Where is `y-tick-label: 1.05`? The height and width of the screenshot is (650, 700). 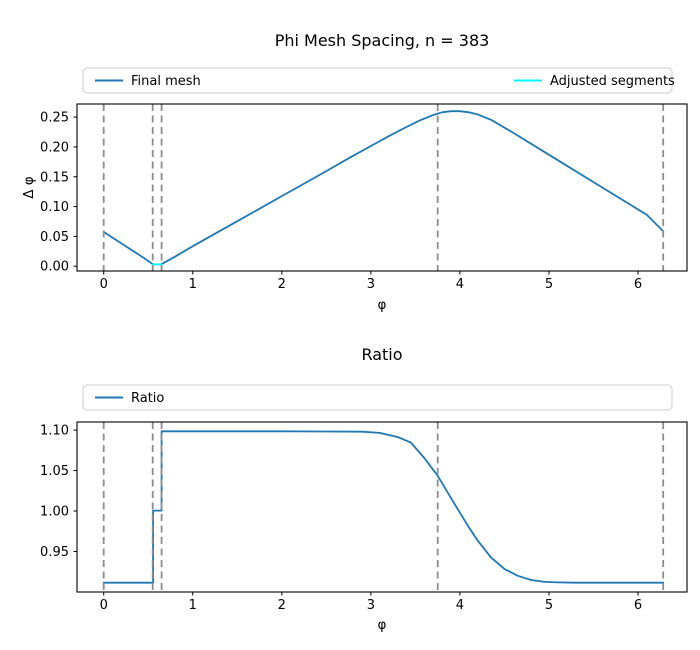
y-tick-label: 1.05 is located at coordinates (54, 471).